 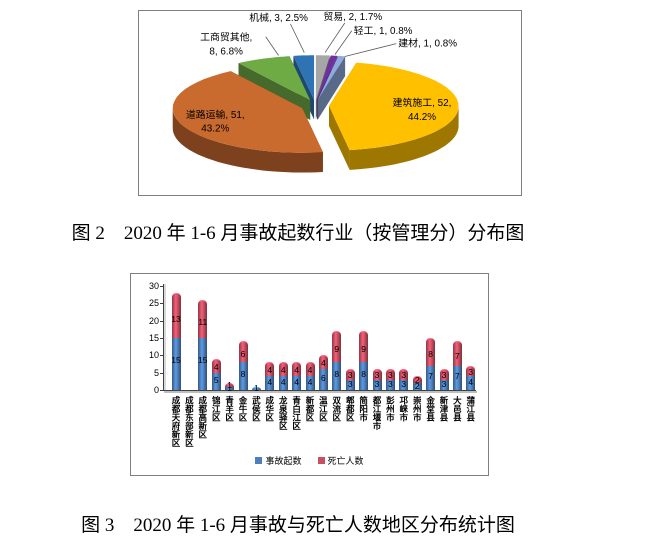 I want to click on x-category-label: 都江堰市, so click(x=377, y=413).